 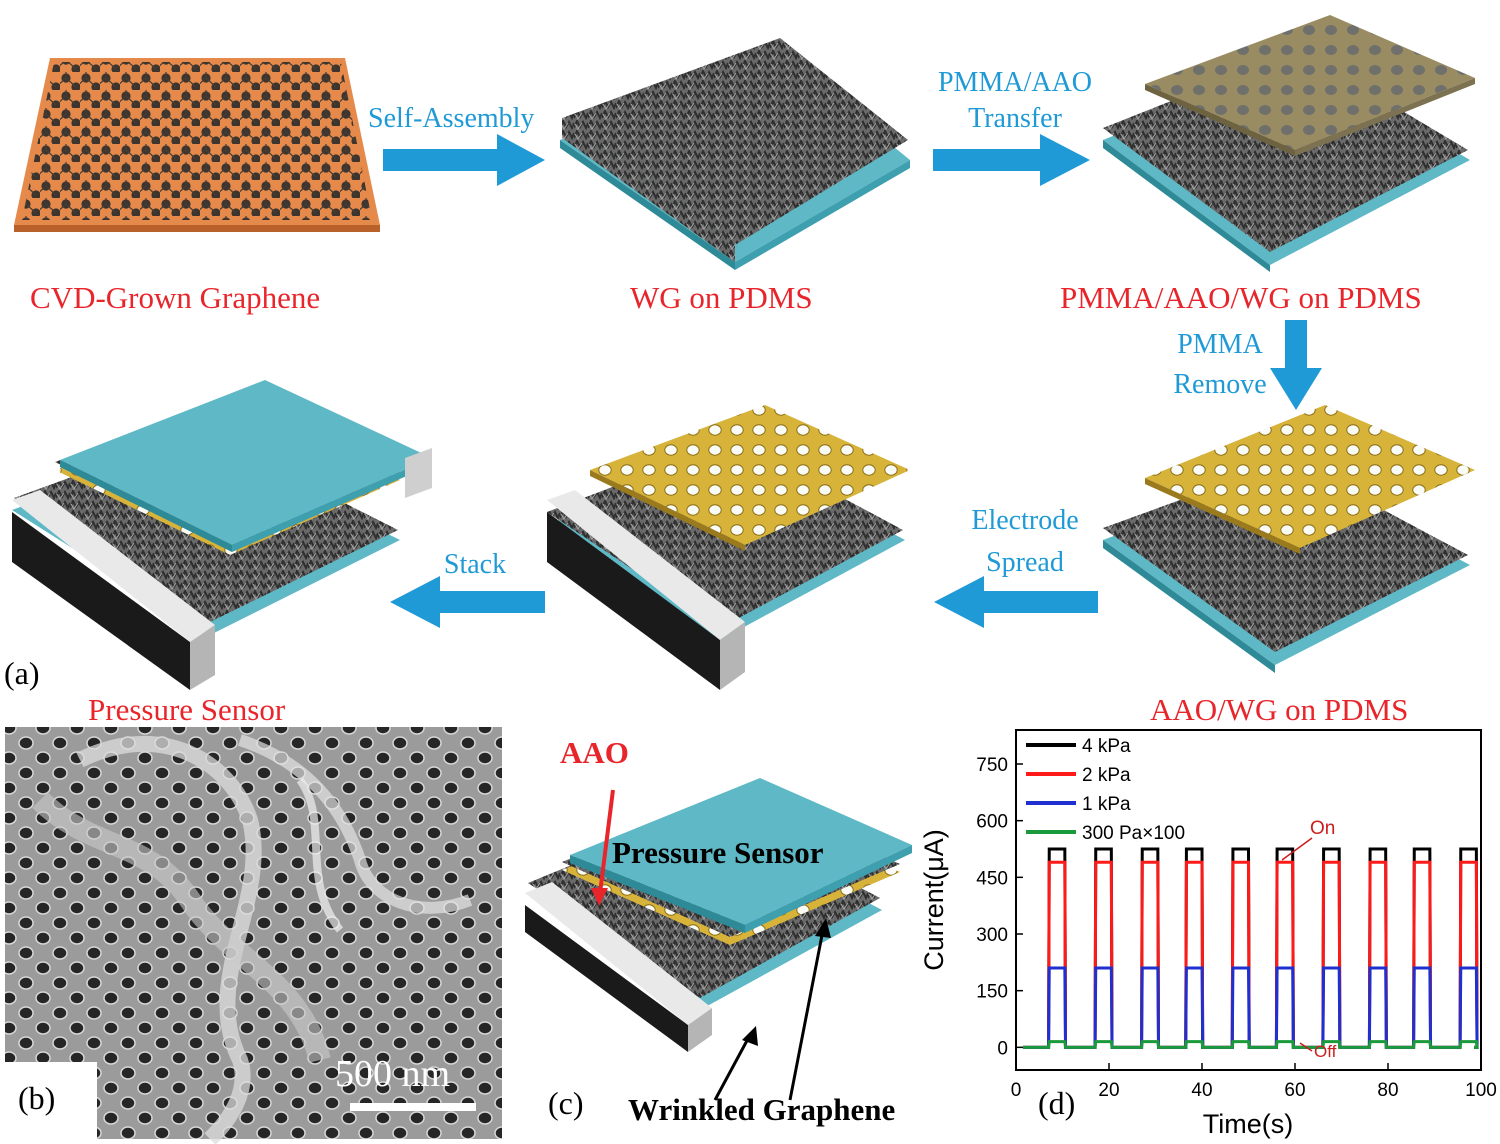 I want to click on x-tick-label: 60, so click(x=1294, y=1090).